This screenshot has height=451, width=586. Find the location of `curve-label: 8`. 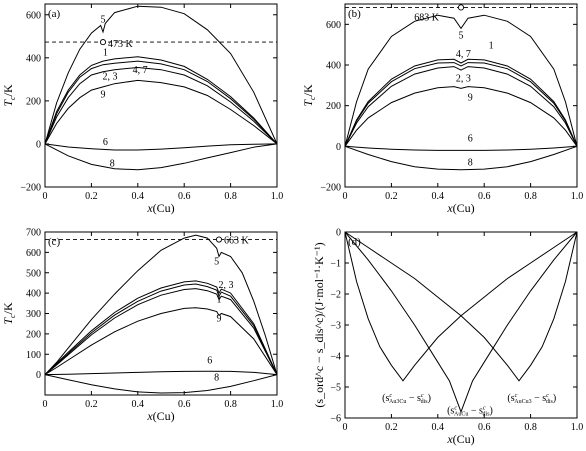

curve-label: 8 is located at coordinates (112, 164).